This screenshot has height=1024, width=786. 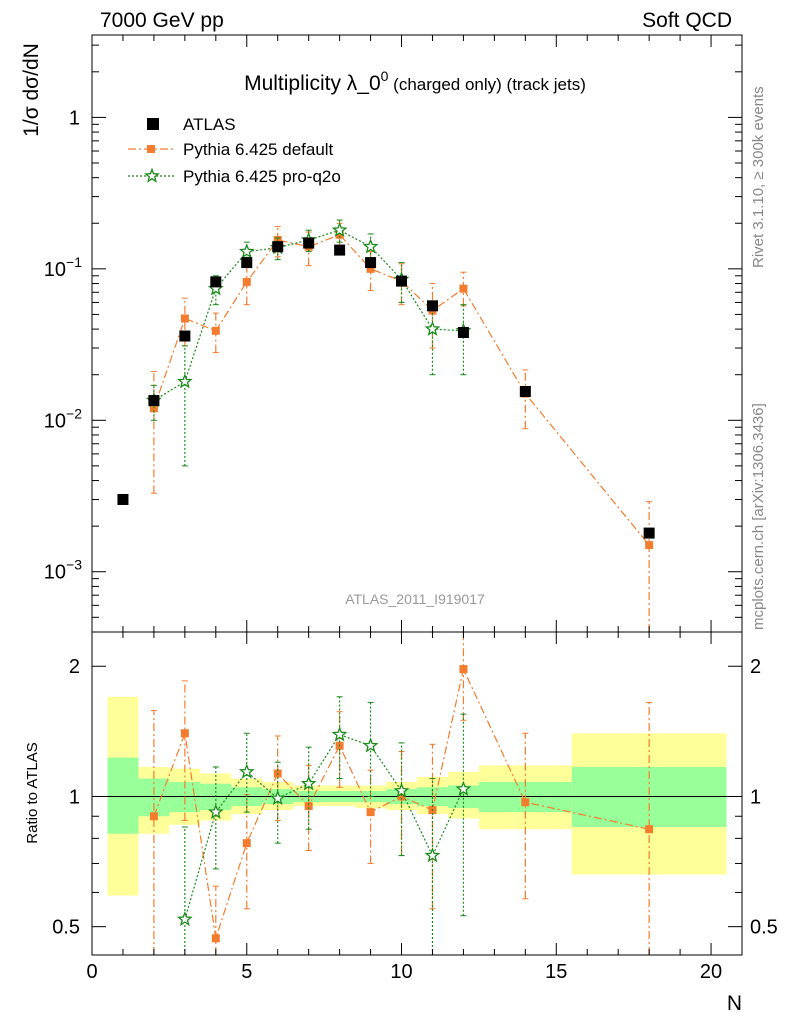 What do you see at coordinates (401, 972) in the screenshot?
I see `x-tick-label: 10` at bounding box center [401, 972].